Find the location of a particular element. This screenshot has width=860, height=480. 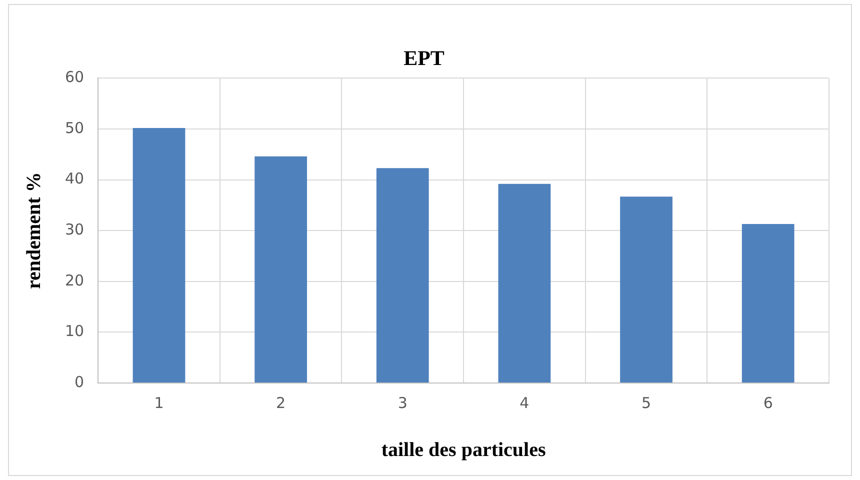

x-tick-label: 5 is located at coordinates (647, 403).